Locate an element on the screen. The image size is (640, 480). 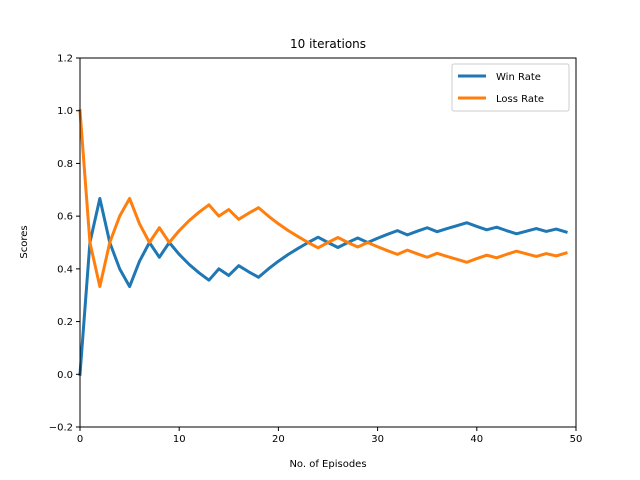
y-tick-label: 0.4 is located at coordinates (65, 269).